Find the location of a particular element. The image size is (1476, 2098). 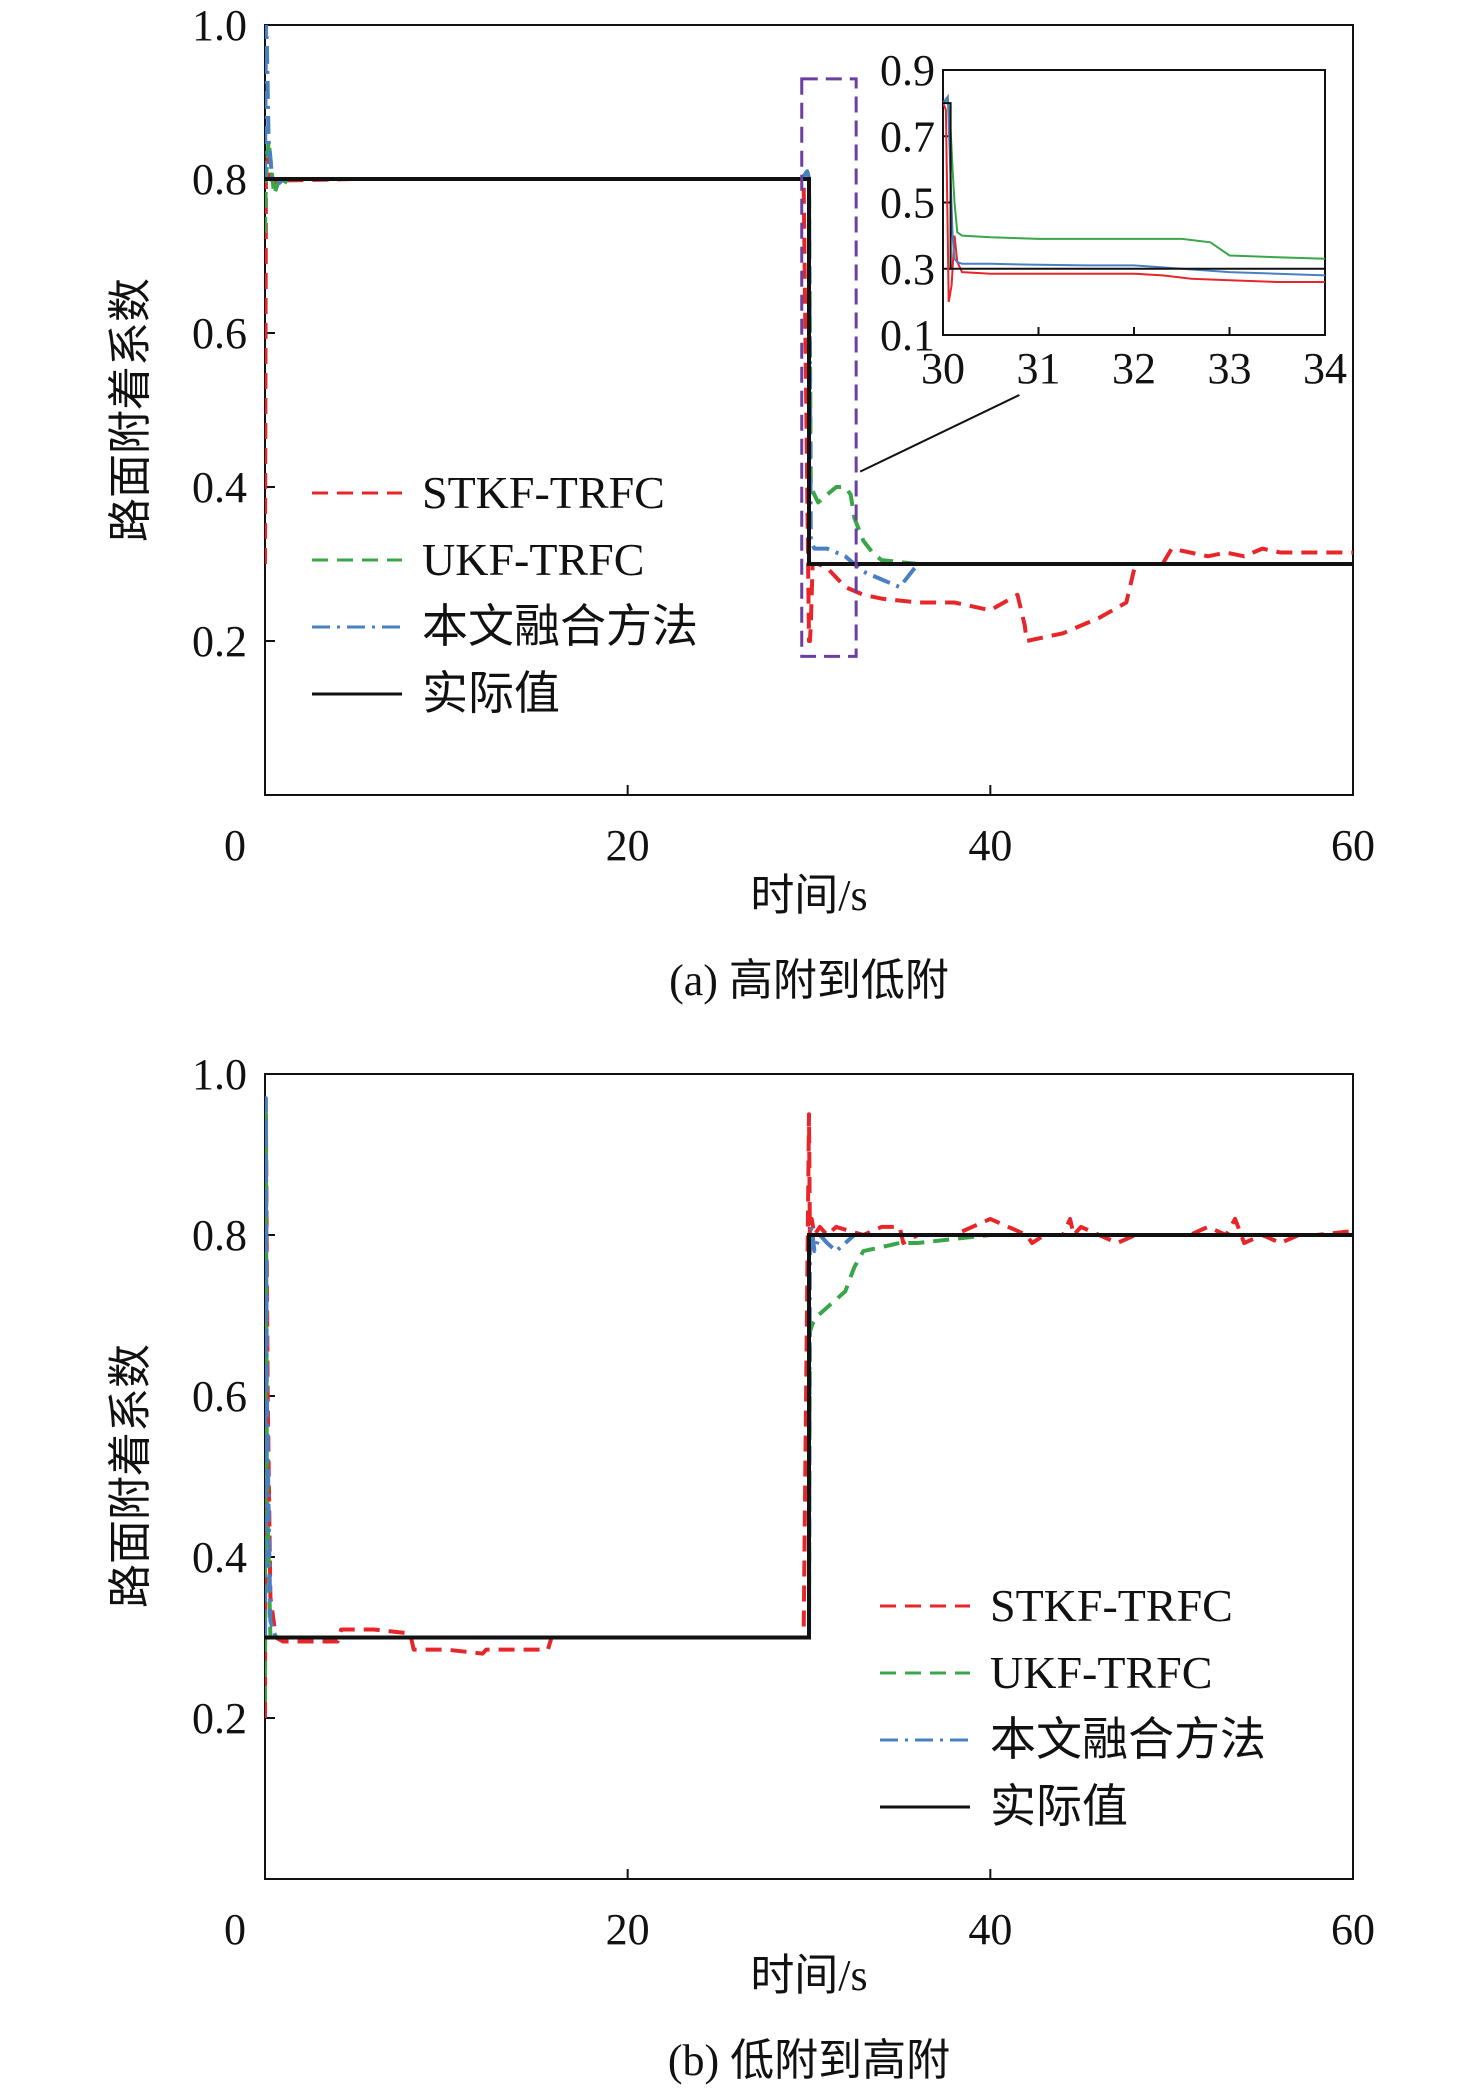

inset-x-tick-label: 34 is located at coordinates (1325, 368).